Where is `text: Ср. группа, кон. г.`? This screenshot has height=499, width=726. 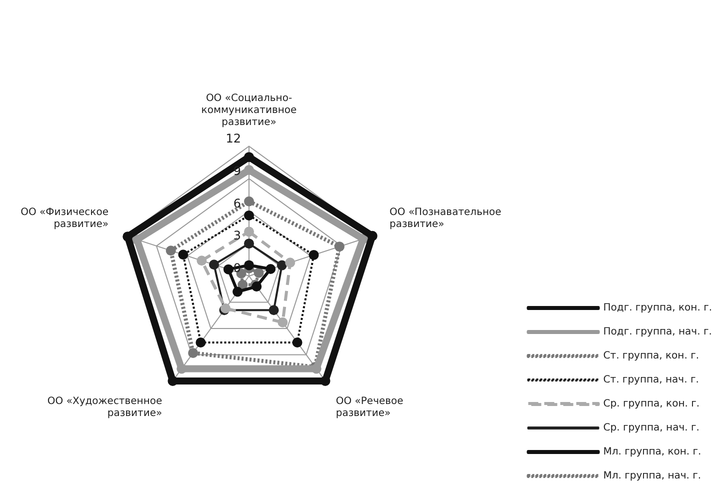
text: Ср. группа, кон. г. is located at coordinates (651, 404).